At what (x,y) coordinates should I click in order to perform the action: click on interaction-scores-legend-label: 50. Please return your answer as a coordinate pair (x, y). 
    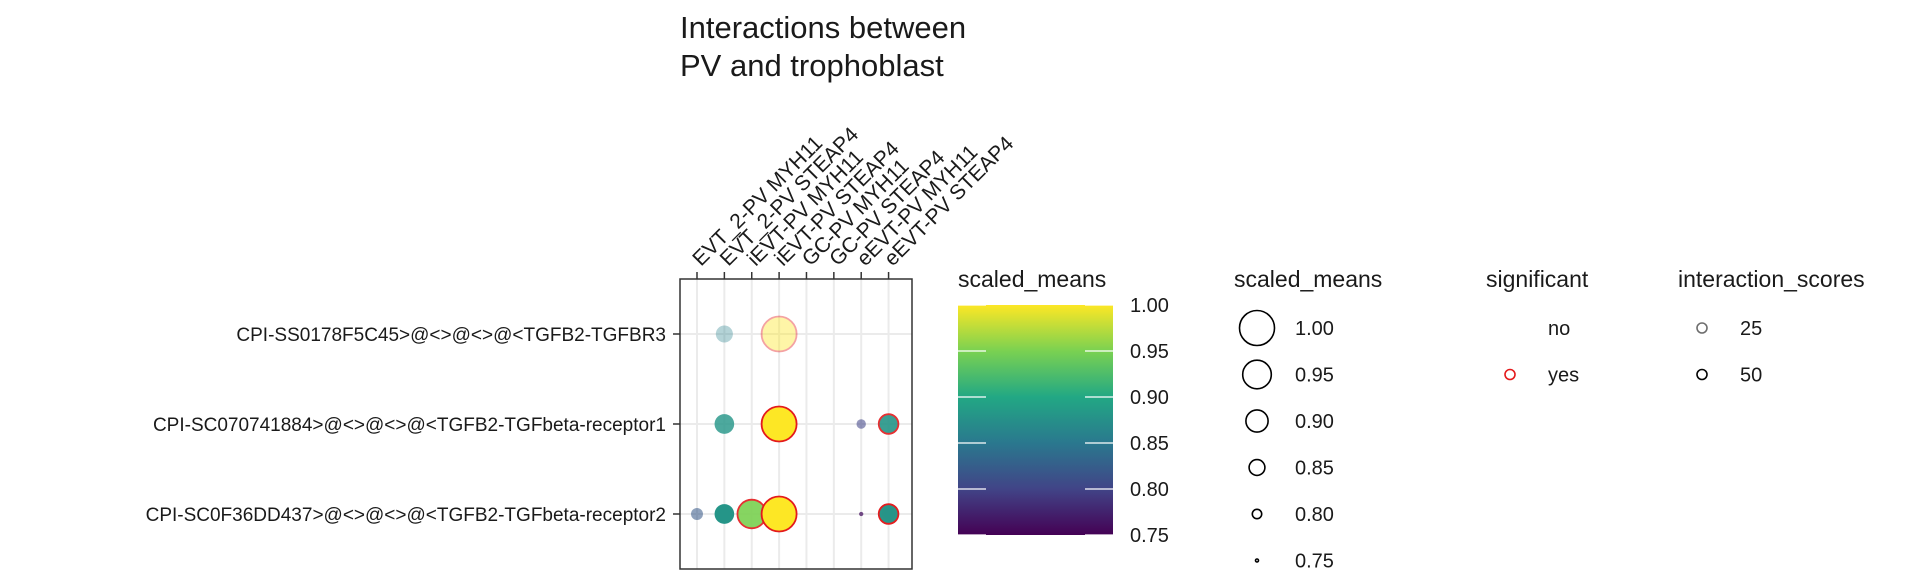
    Looking at the image, I should click on (1751, 376).